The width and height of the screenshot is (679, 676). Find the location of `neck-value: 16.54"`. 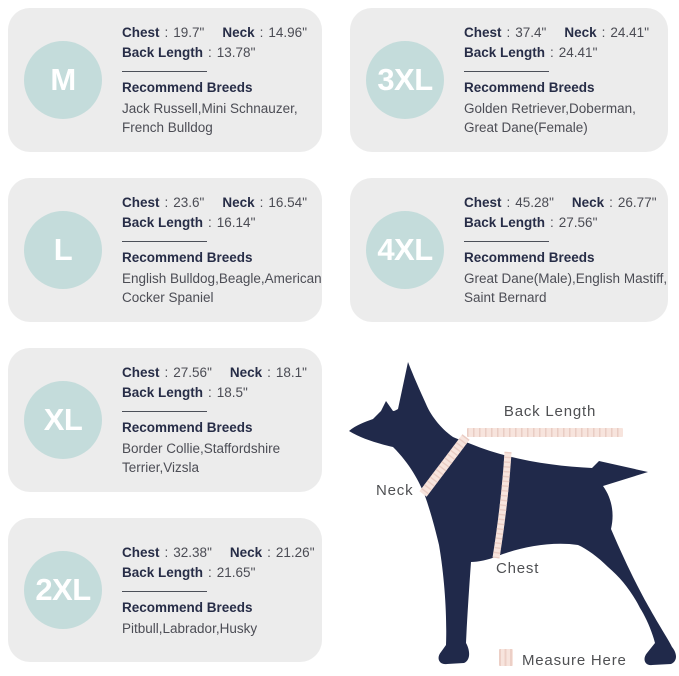

neck-value: 16.54" is located at coordinates (287, 202).